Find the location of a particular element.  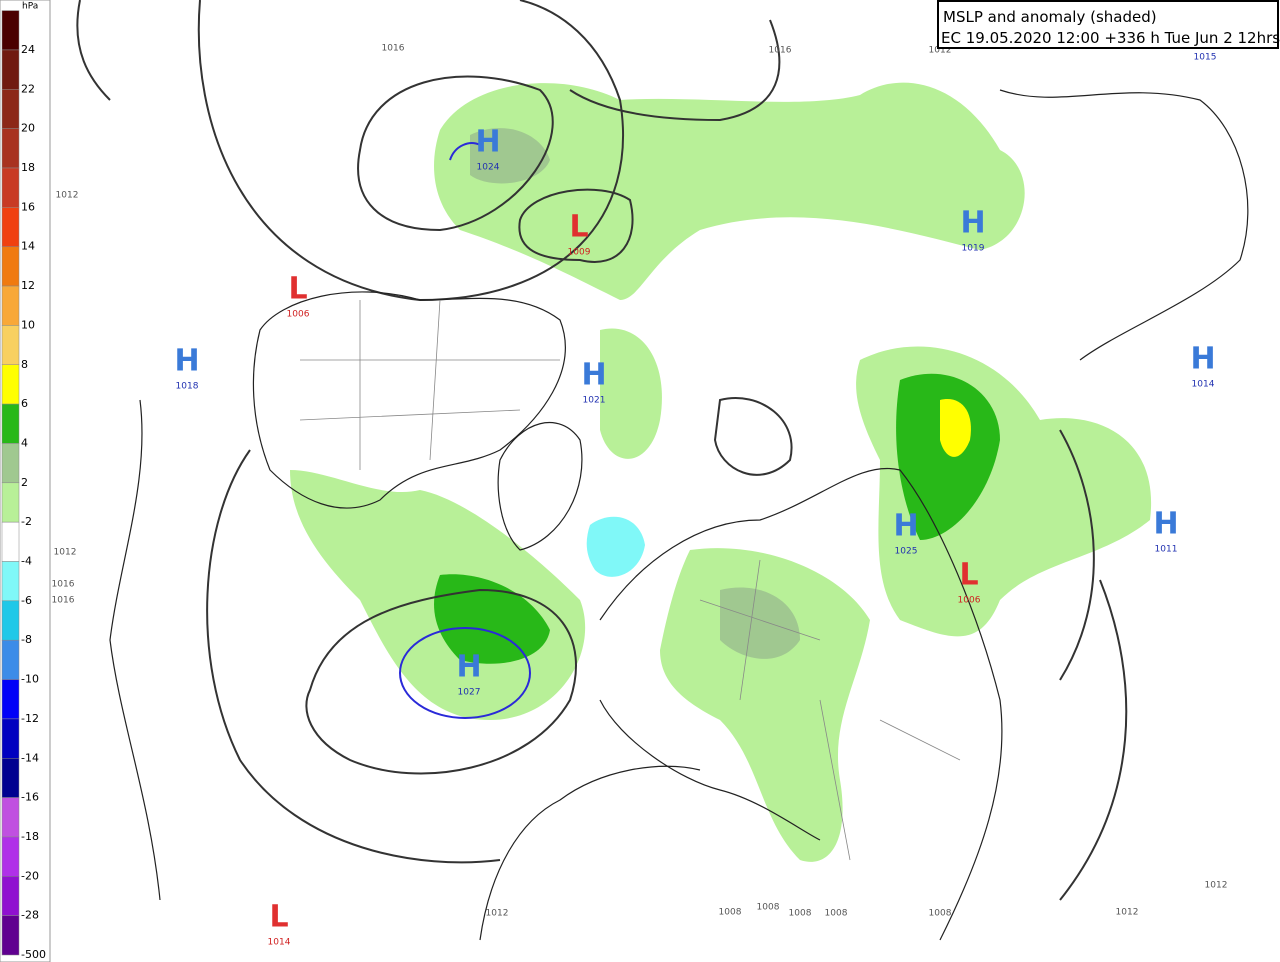

center-value: 1021 is located at coordinates (594, 401).